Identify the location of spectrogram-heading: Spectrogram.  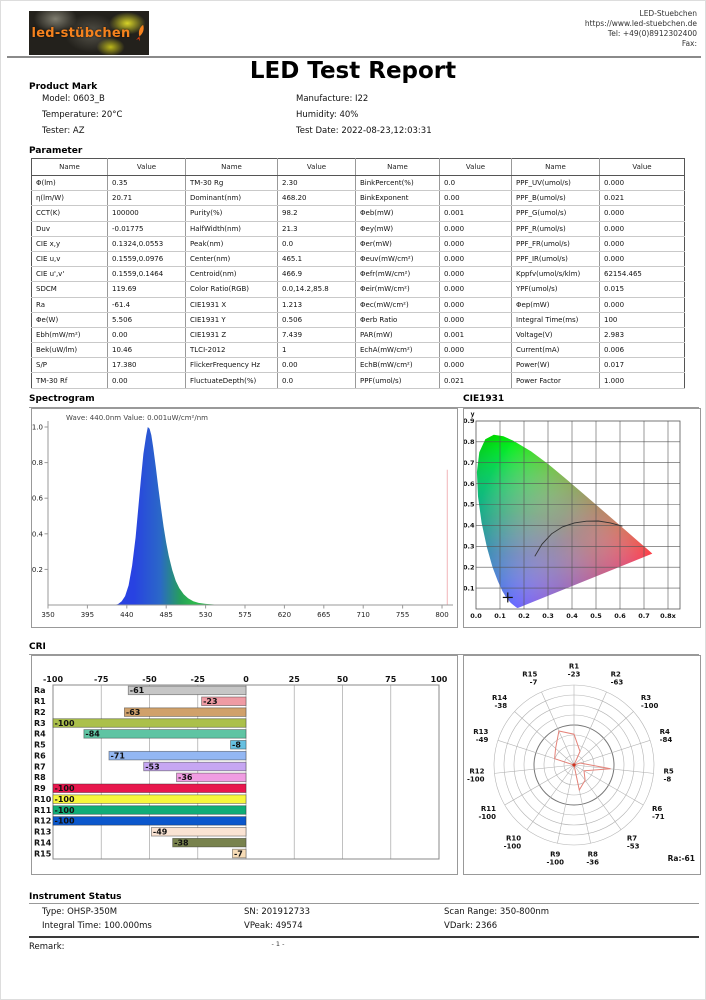
(62, 399).